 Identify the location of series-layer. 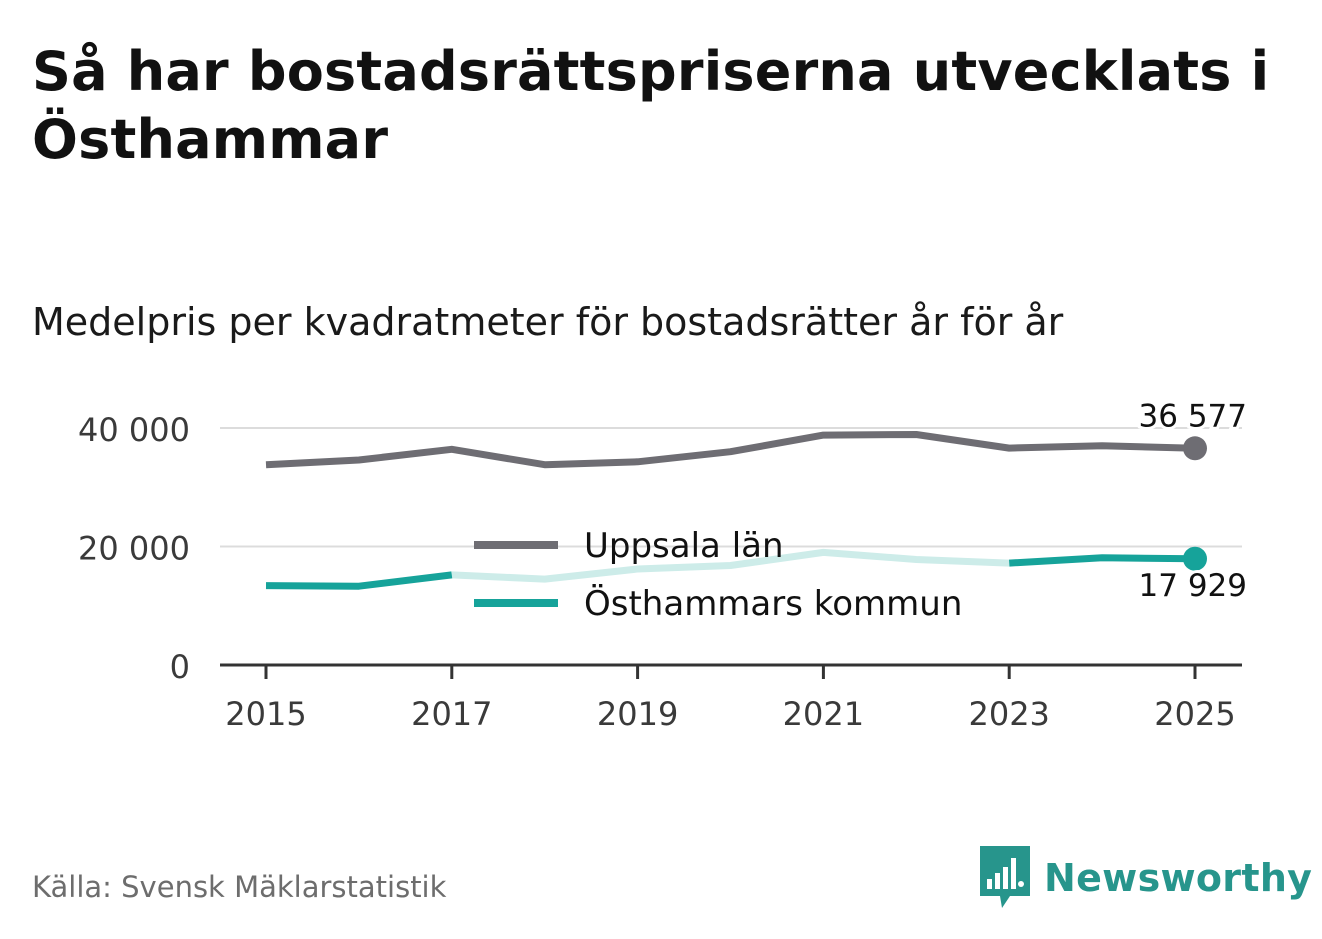
(736, 510).